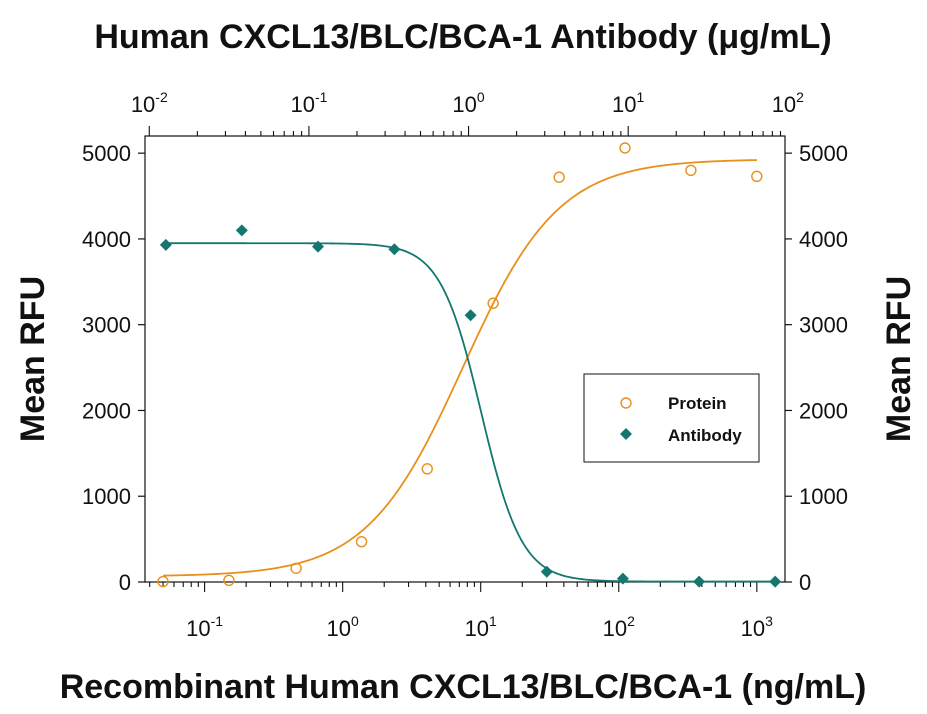  Describe the element at coordinates (321, 97) in the screenshot. I see `top-axis-tick-exponent: -1` at that location.